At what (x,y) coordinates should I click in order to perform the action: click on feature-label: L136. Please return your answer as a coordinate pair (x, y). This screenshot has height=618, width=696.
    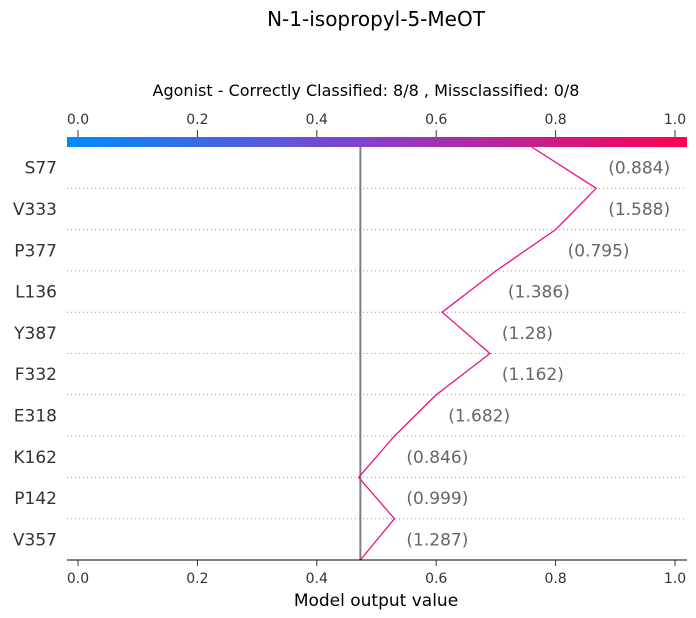
    Looking at the image, I should click on (36, 293).